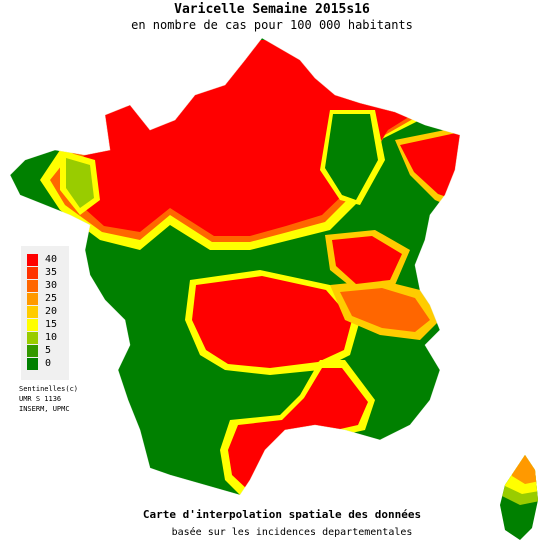 This screenshot has height=547, width=544. What do you see at coordinates (40, 399) in the screenshot?
I see `credit-line-2: UMR S 1136` at bounding box center [40, 399].